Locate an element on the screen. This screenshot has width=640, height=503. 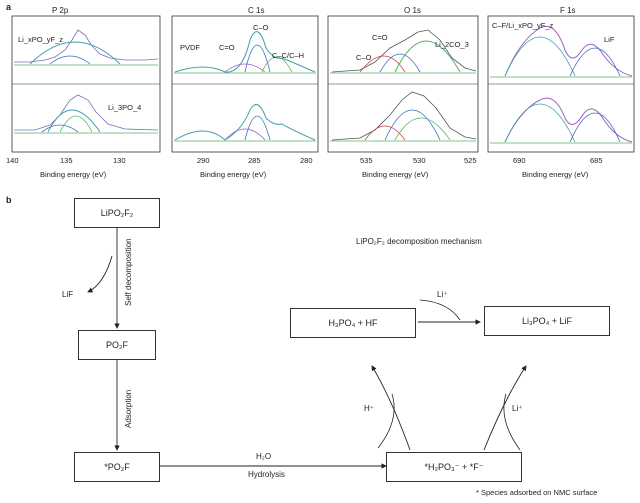
curve-li-top is located at coordinates (440, 310).